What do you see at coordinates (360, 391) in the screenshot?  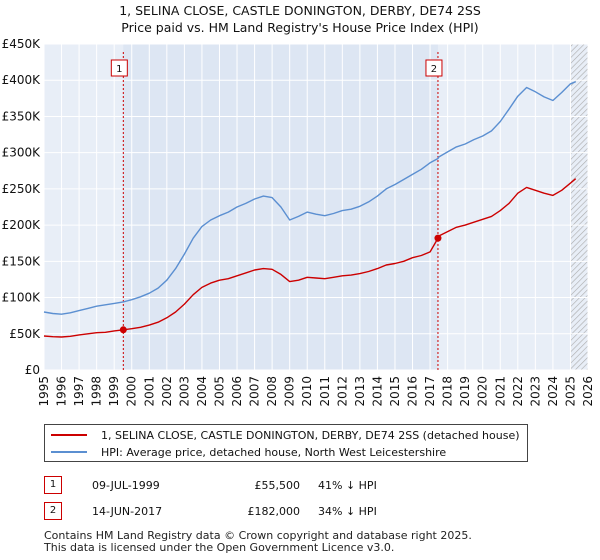 I see `x-tick-label: 2013` at bounding box center [360, 391].